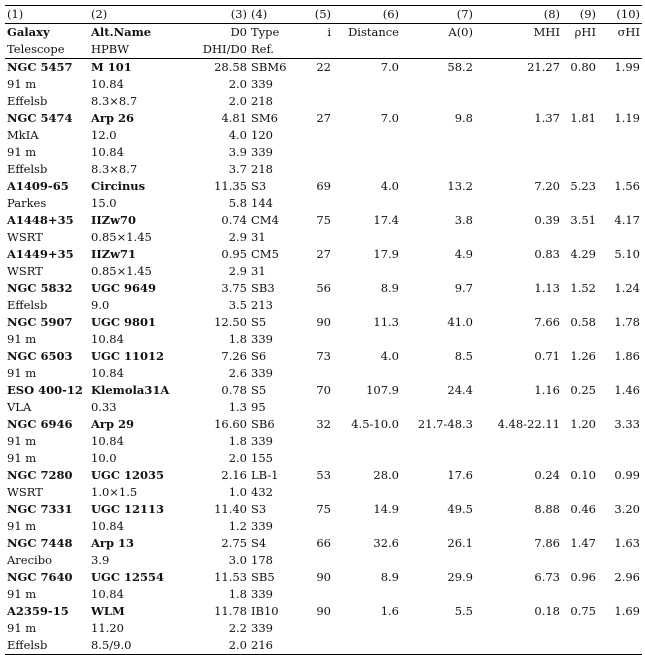 Image resolution: width=645 pixels, height=655 pixels. I want to click on cell-alt-name: IIZw70, so click(114, 220).